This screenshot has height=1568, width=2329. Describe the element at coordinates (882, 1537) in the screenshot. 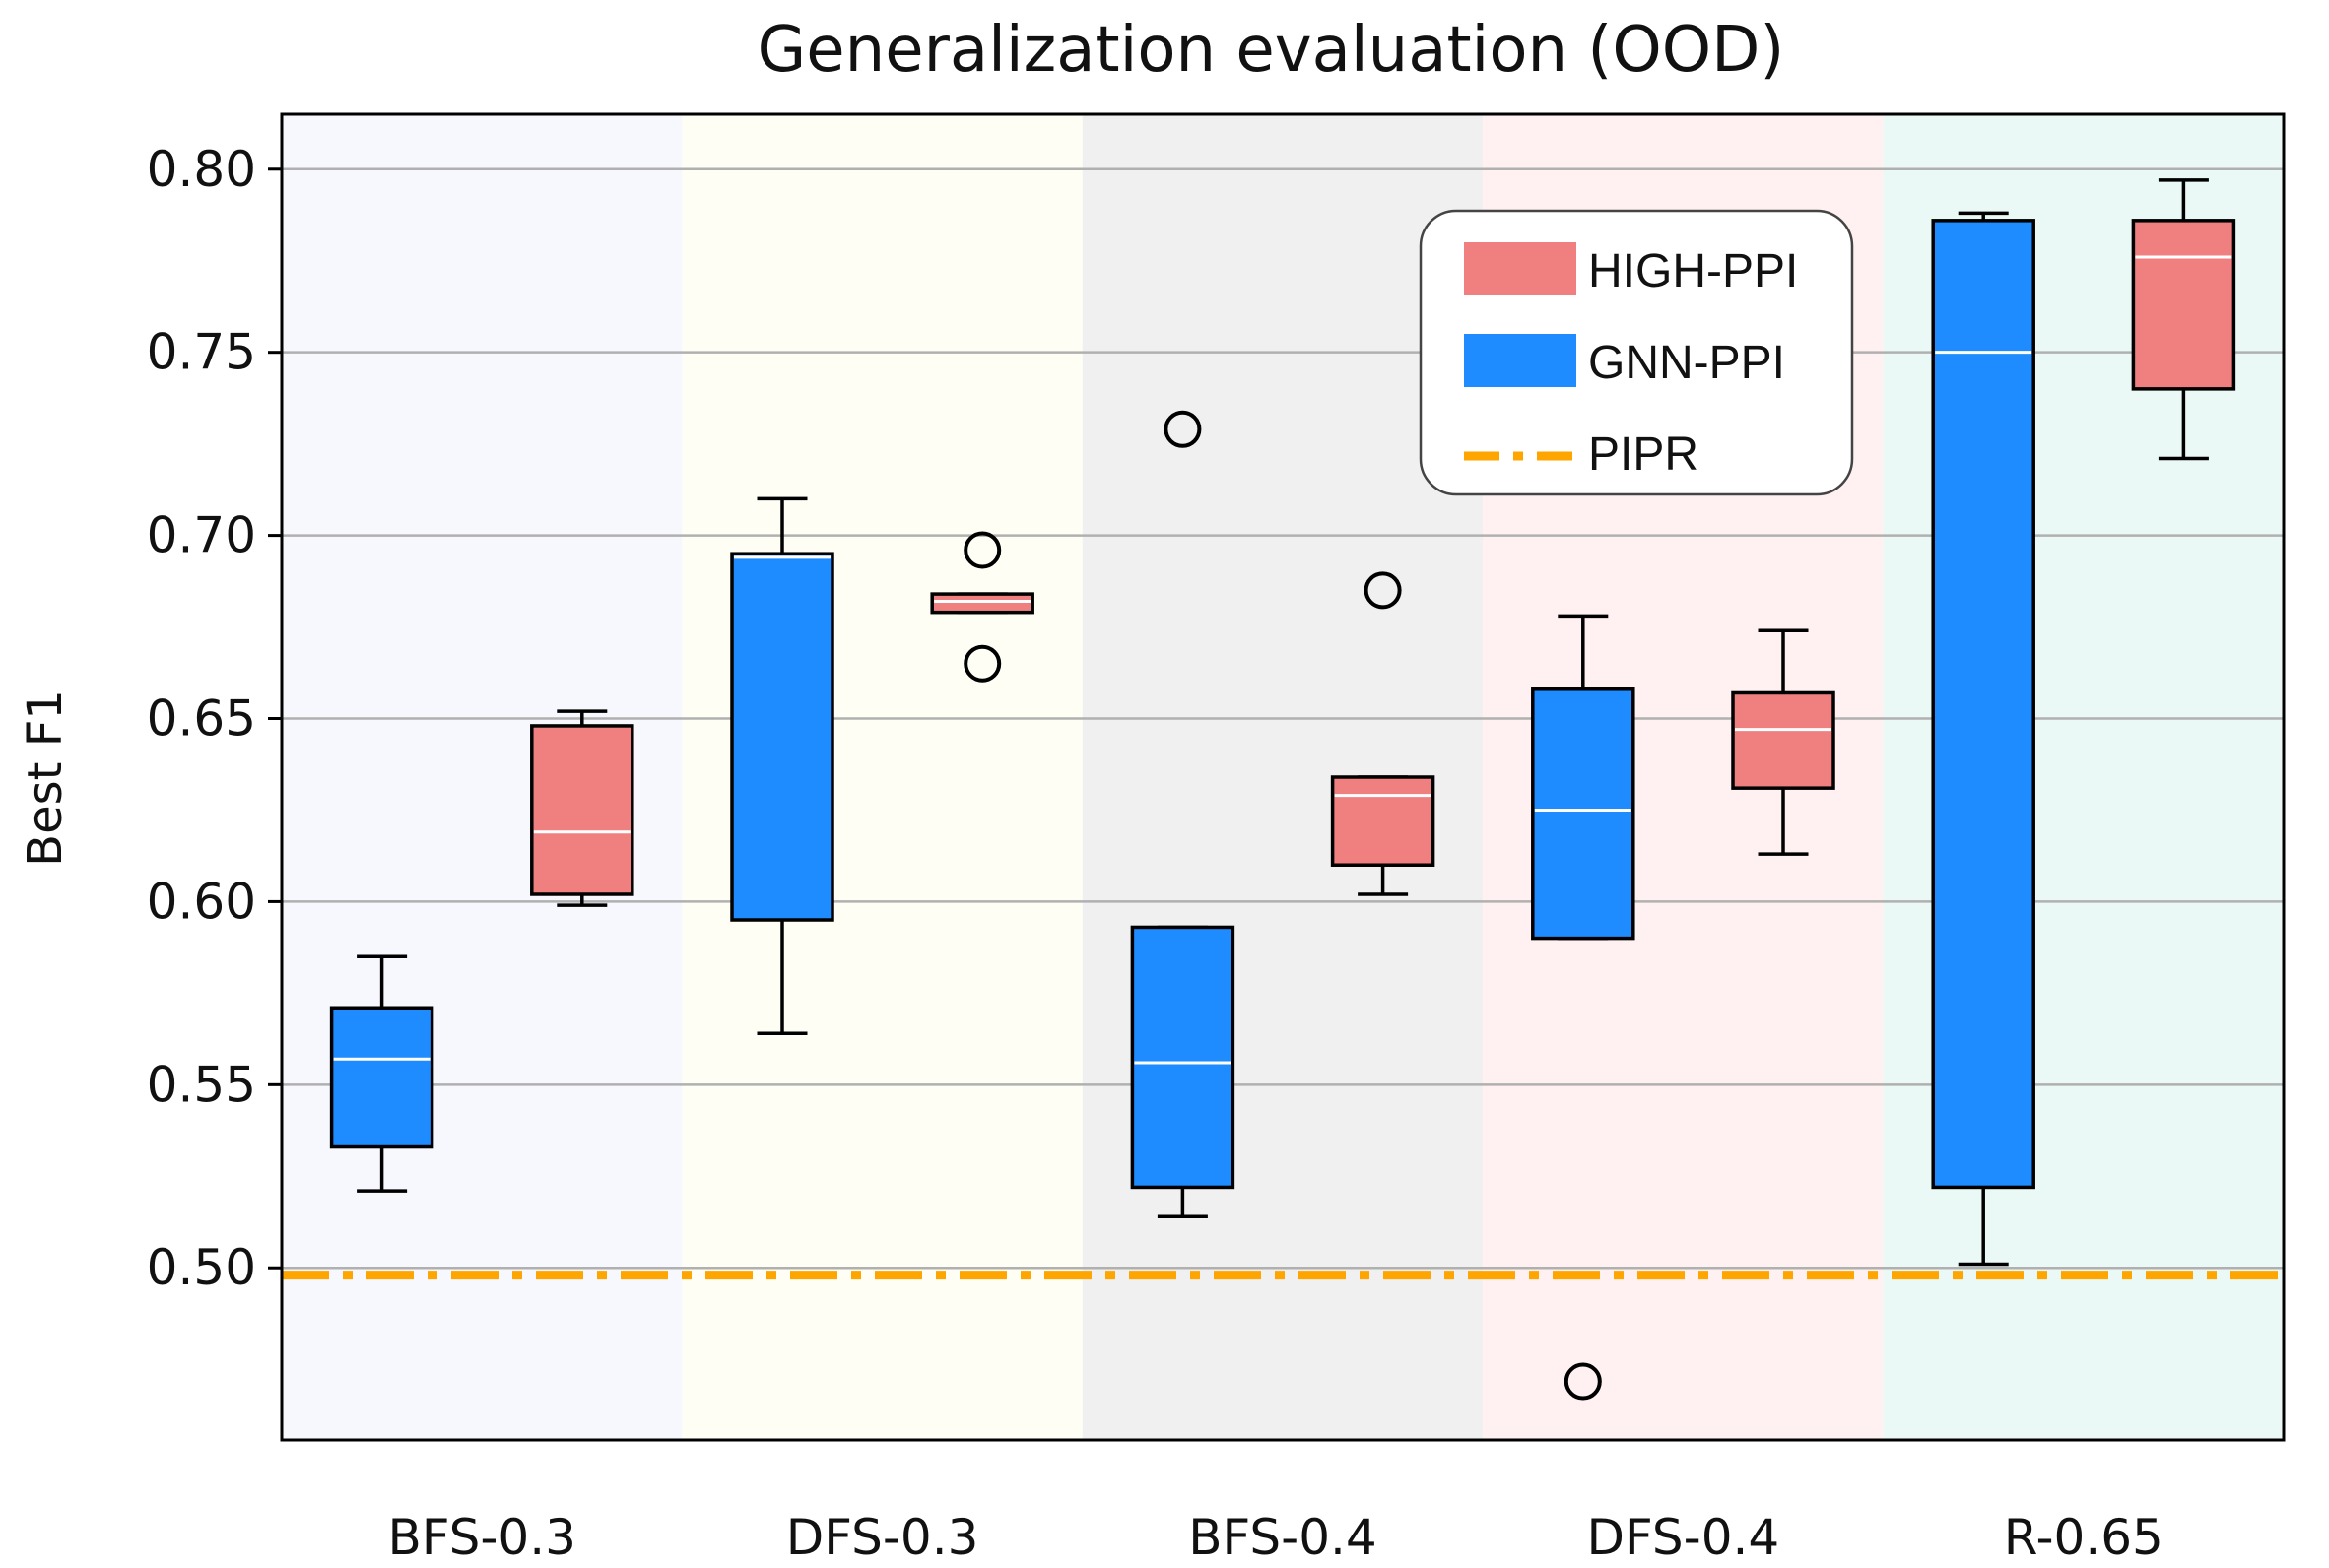

I see `x-tick-label: DFS-0.3` at that location.